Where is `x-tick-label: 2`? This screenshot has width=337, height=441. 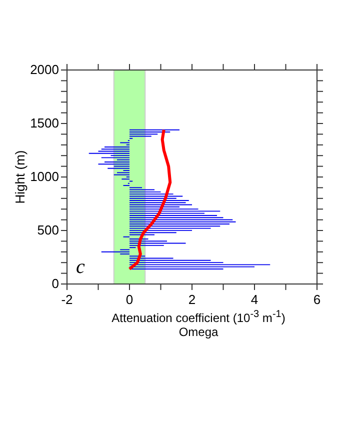
x-tick-label: 2 is located at coordinates (192, 299).